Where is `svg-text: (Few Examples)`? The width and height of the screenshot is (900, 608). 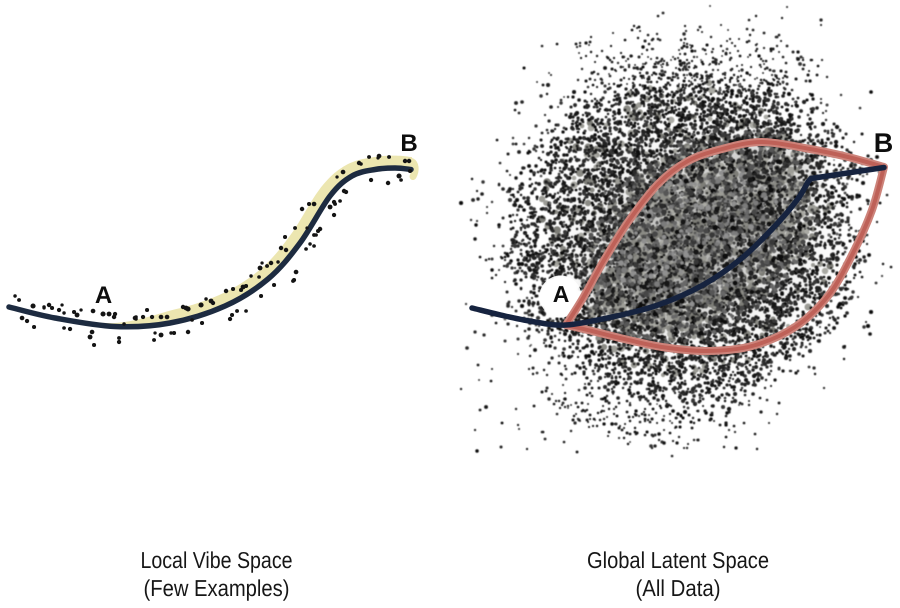 svg-text: (Few Examples) is located at coordinates (216, 588).